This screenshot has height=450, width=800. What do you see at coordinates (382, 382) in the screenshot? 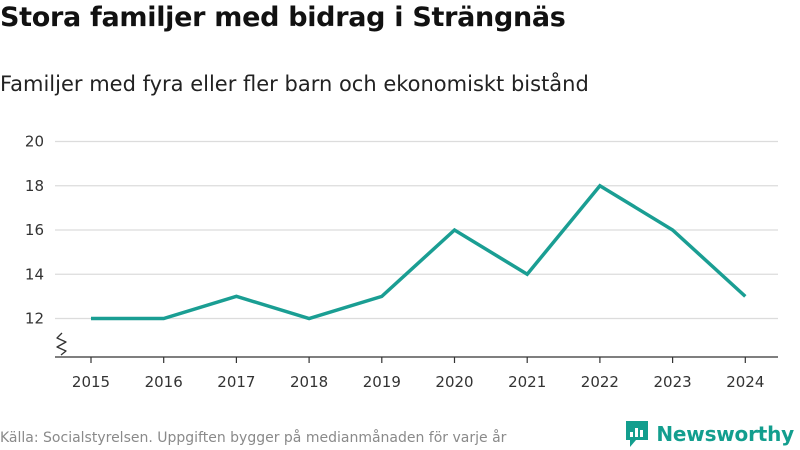
I see `x-tick-label: 2019` at bounding box center [382, 382].